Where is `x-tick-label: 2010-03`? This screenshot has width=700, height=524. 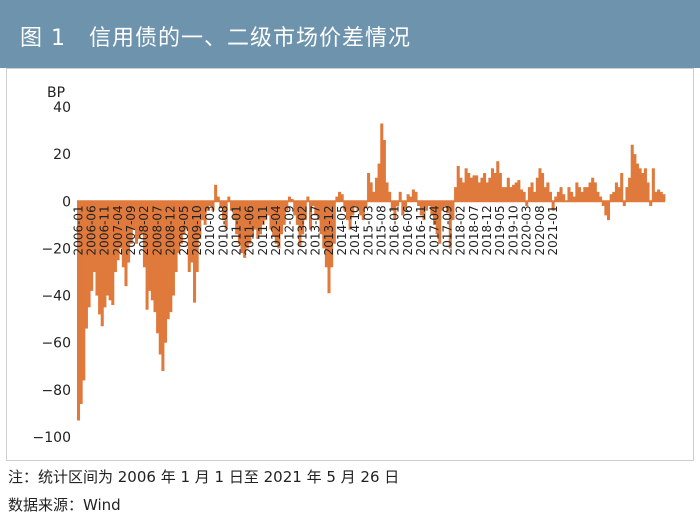
x-tick-label: 2010-03 is located at coordinates (210, 230).